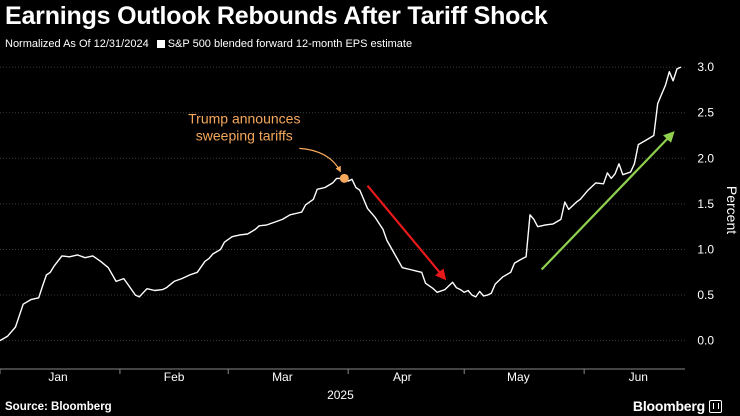 The image size is (740, 416). What do you see at coordinates (244, 135) in the screenshot?
I see `annotation-label: sweeping tariffs` at bounding box center [244, 135].